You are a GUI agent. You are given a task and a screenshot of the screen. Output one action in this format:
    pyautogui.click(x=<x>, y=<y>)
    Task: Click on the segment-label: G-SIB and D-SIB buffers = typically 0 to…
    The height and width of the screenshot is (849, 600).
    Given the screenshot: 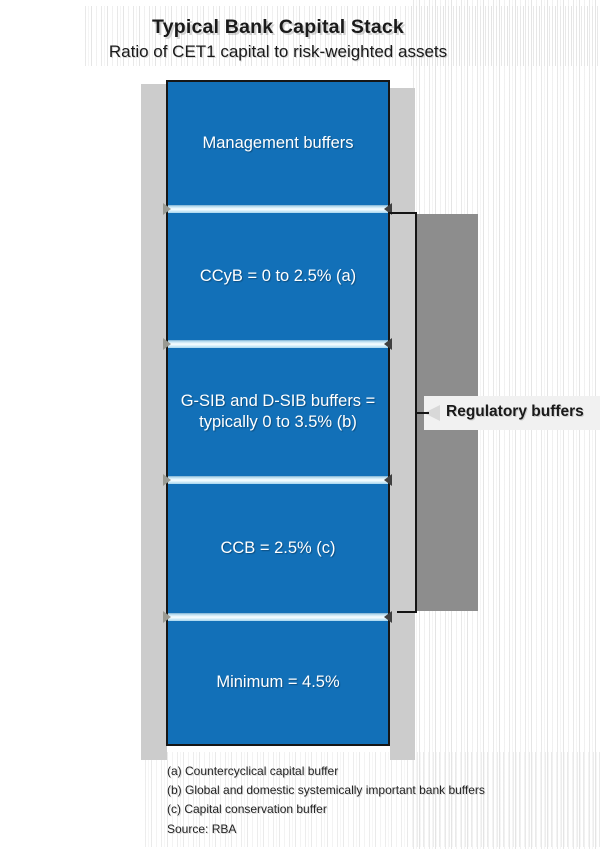 What is the action you would take?
    pyautogui.click(x=278, y=411)
    